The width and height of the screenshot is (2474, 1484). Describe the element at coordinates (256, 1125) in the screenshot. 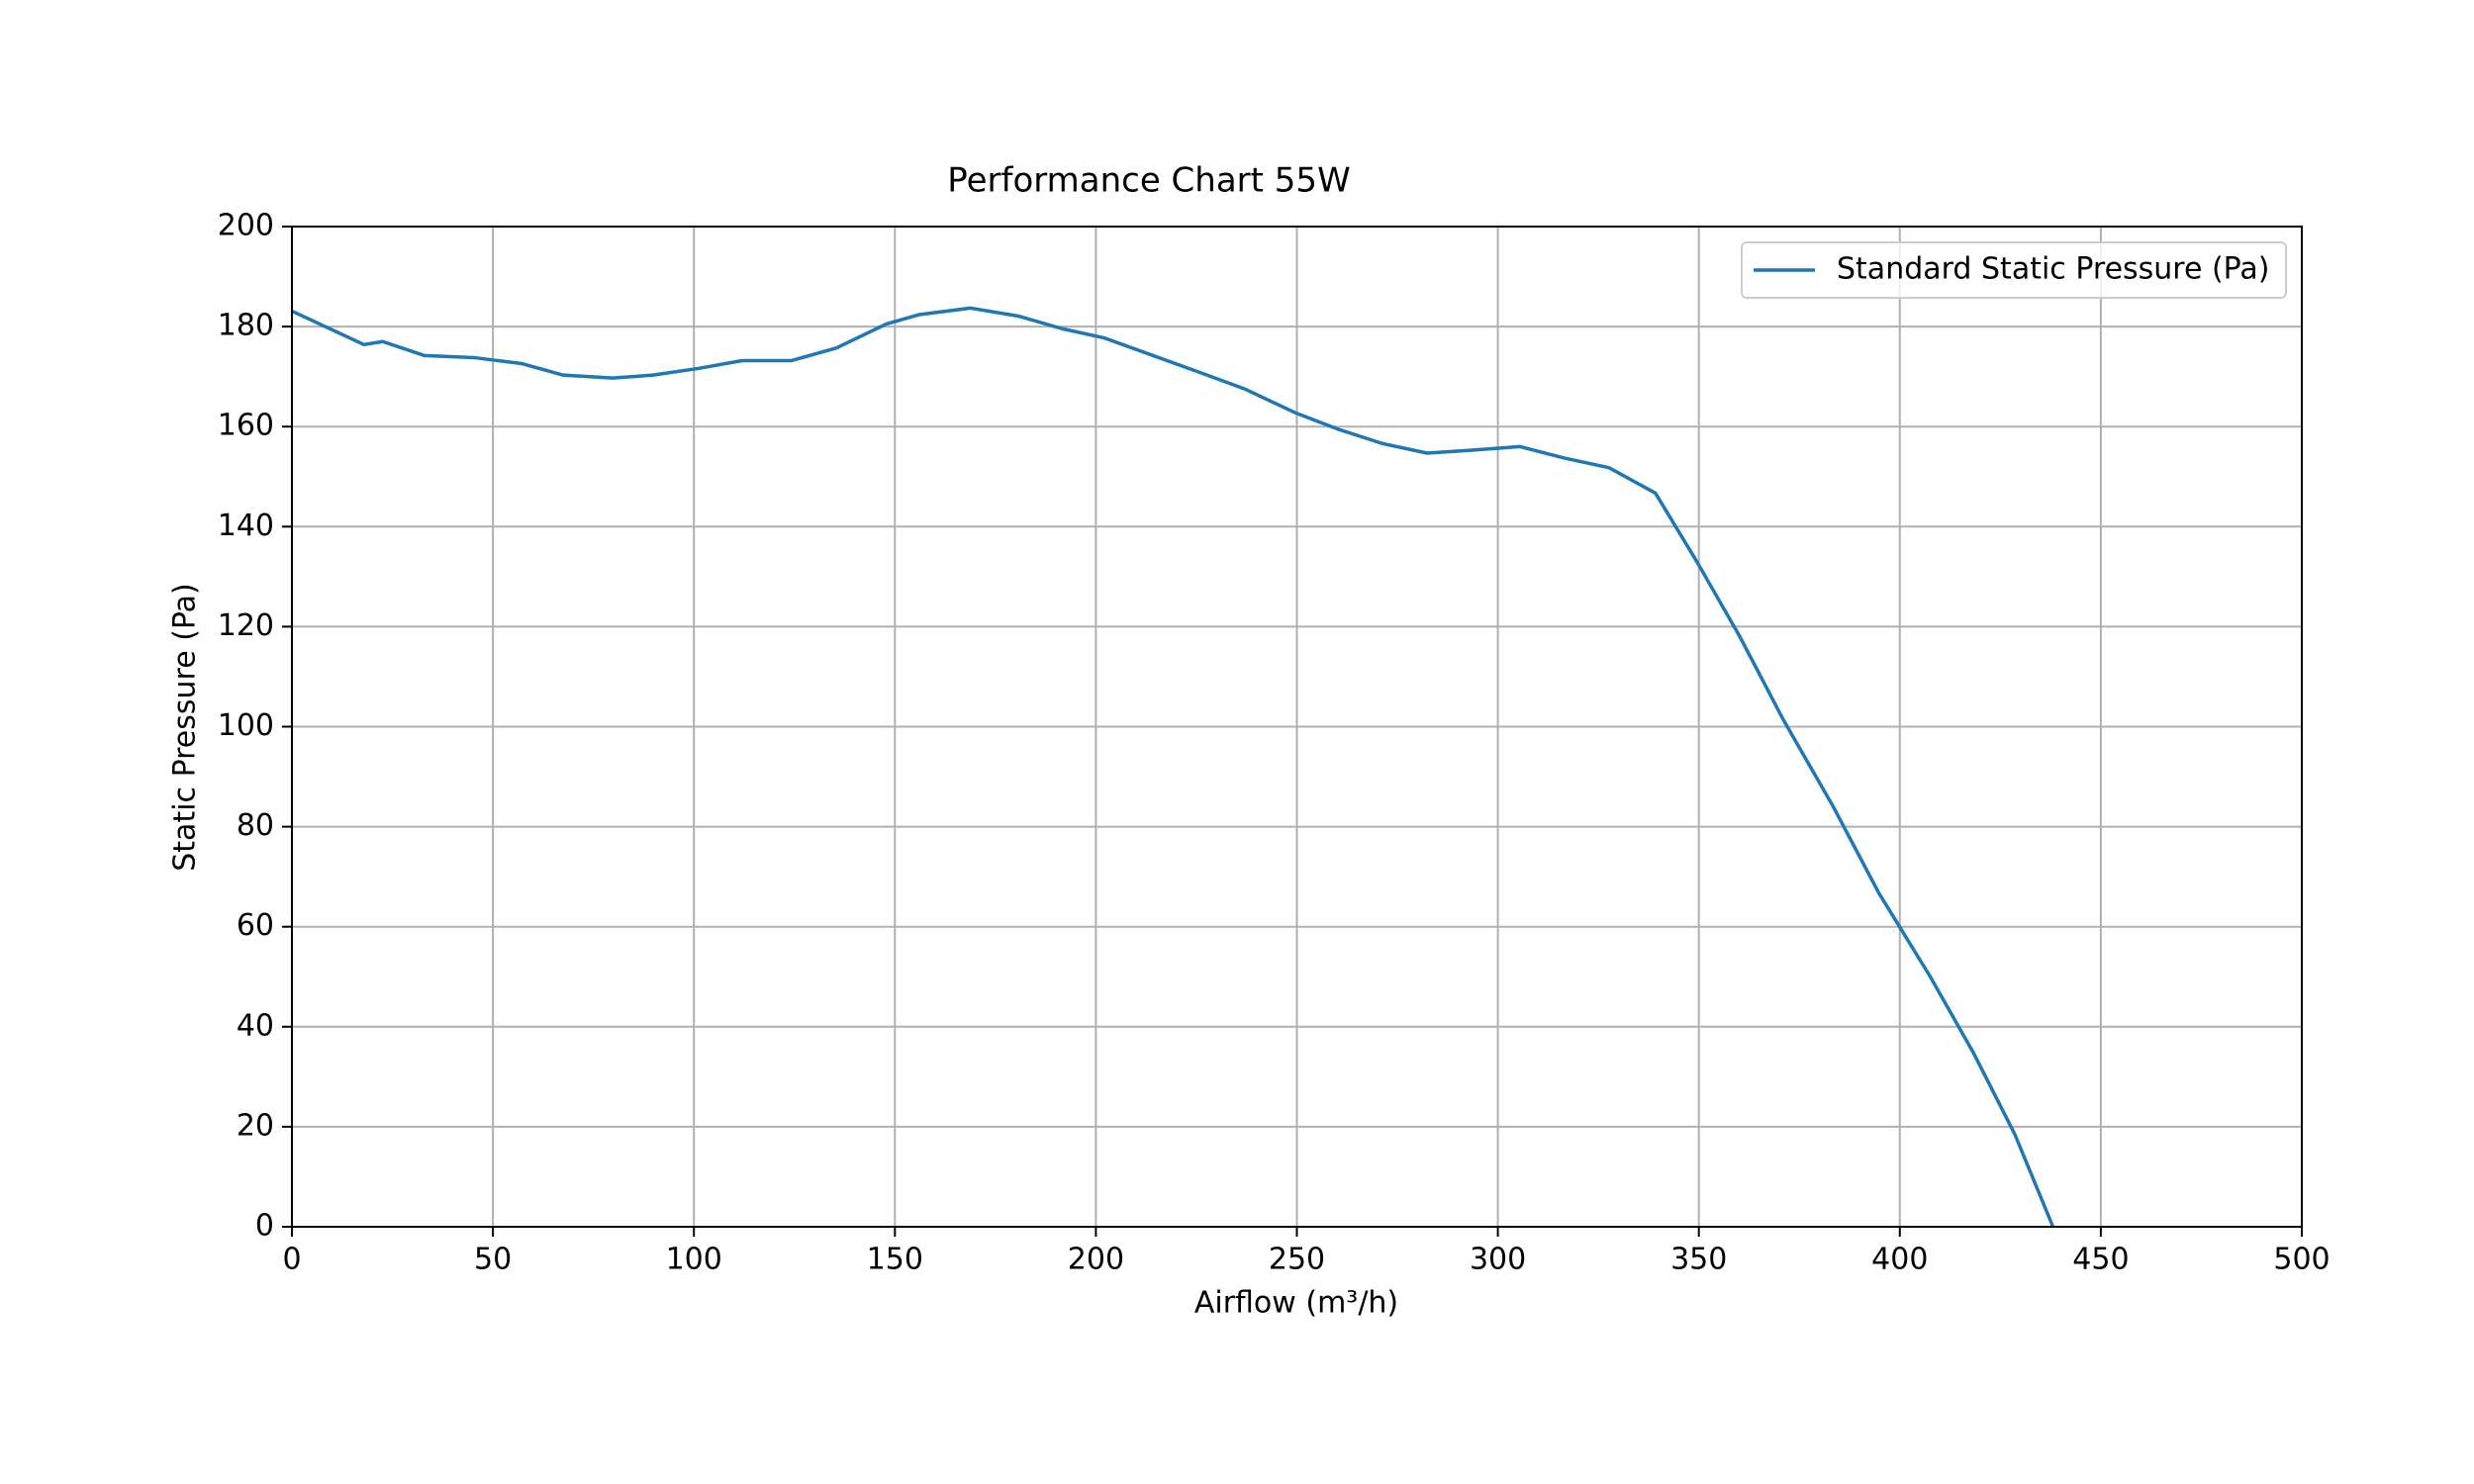

I see `y-tick-label: 20` at that location.